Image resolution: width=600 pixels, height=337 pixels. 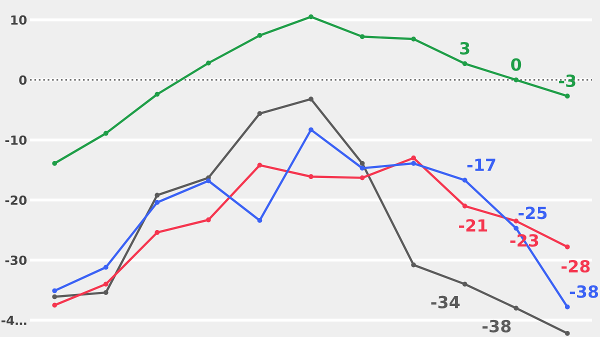 I want to click on y-tick-label: 0, so click(x=23, y=80).